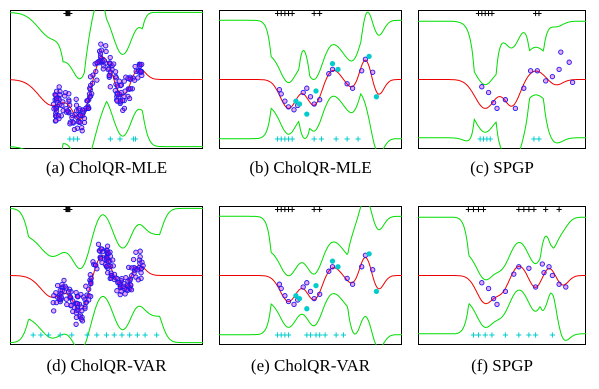 The image size is (599, 389). Describe the element at coordinates (502, 121) in the screenshot. I see `lower-envelope` at that location.